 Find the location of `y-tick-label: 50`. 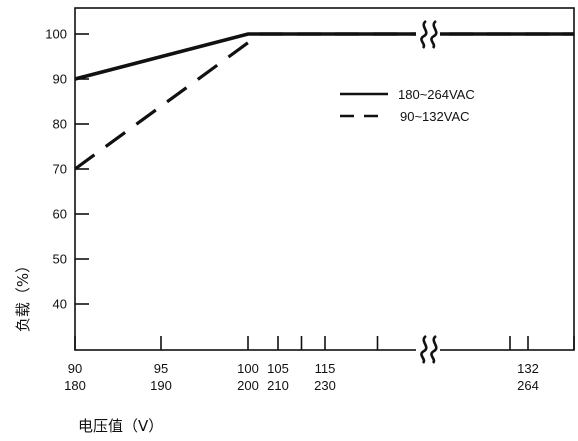

y-tick-label: 50 is located at coordinates (60, 259).